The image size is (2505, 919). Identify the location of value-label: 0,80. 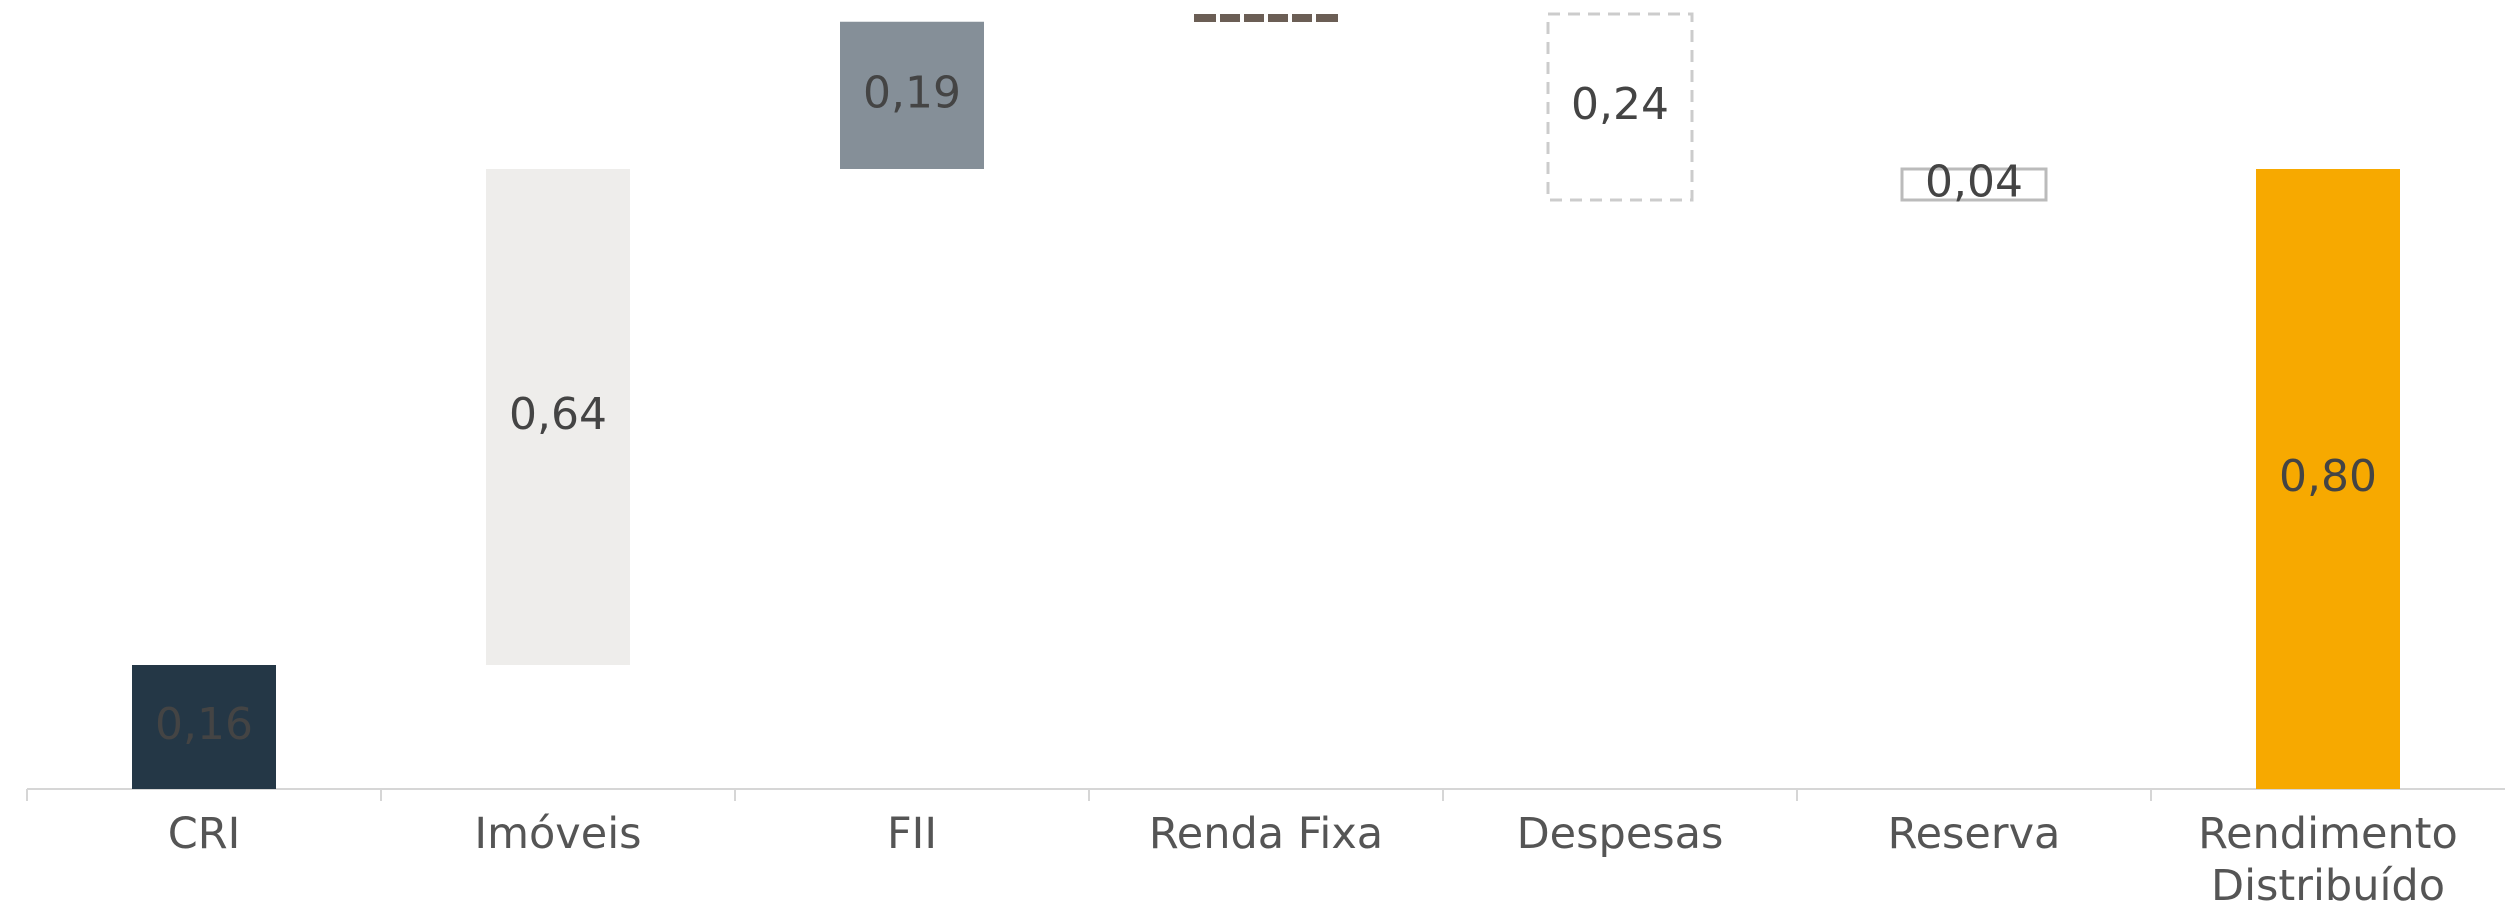
(2328, 476).